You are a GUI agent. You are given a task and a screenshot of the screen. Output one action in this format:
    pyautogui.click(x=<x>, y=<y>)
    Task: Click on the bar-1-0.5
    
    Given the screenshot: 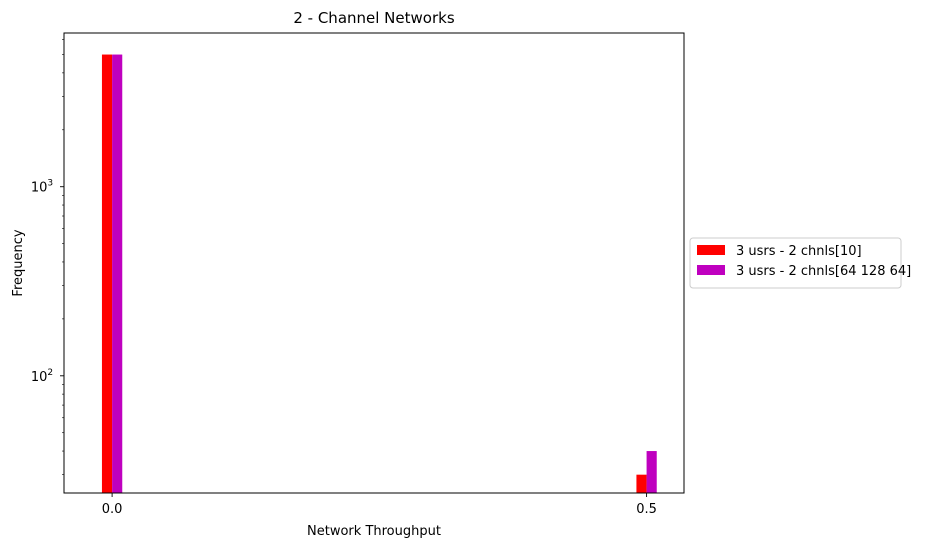 What is the action you would take?
    pyautogui.click(x=641, y=483)
    